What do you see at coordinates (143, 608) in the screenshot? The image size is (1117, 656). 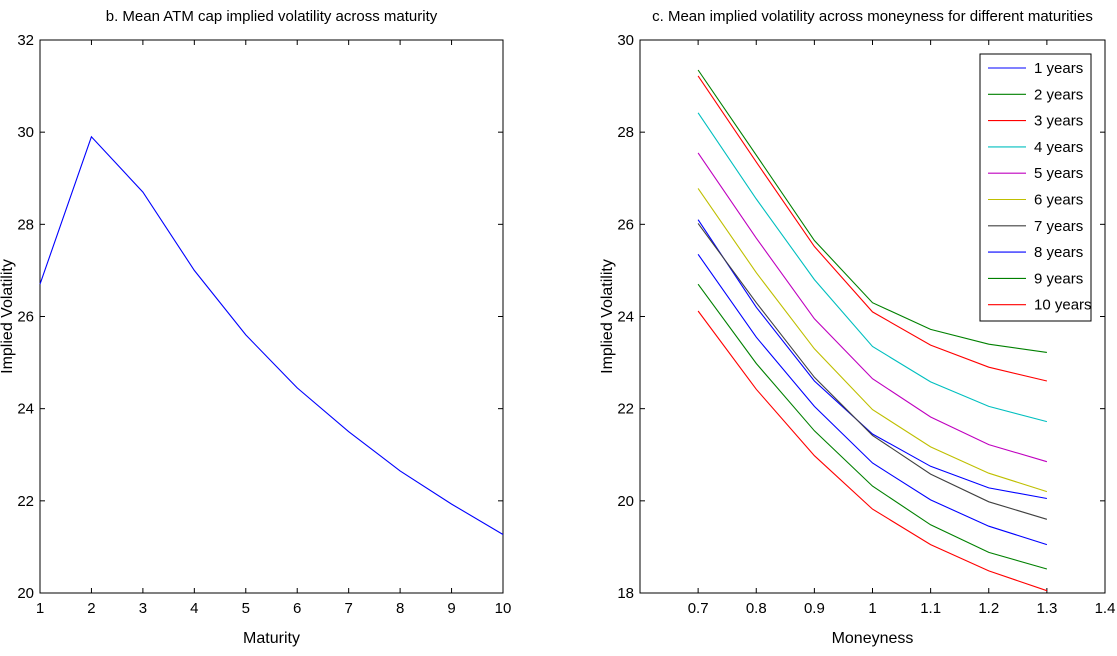 I see `x-tick-label: 3` at bounding box center [143, 608].